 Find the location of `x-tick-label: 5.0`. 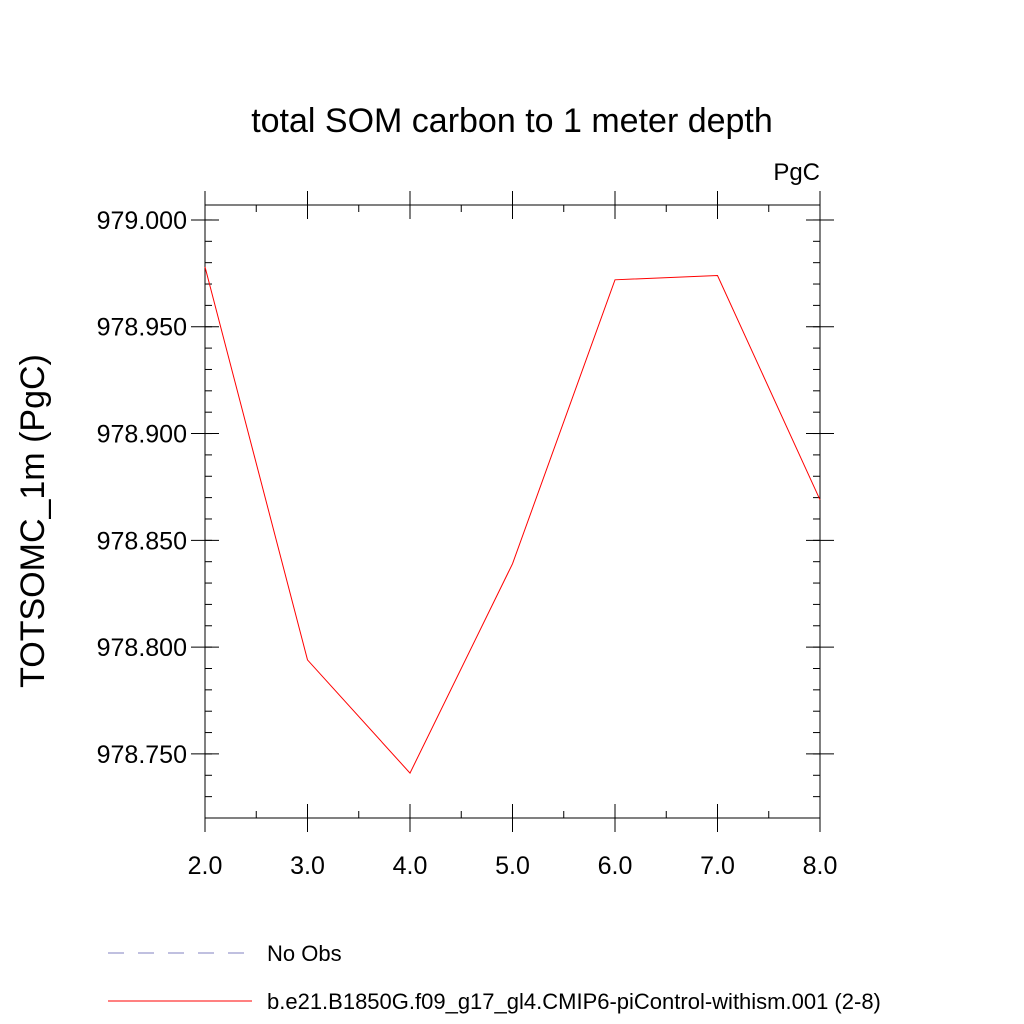

x-tick-label: 5.0 is located at coordinates (512, 866).